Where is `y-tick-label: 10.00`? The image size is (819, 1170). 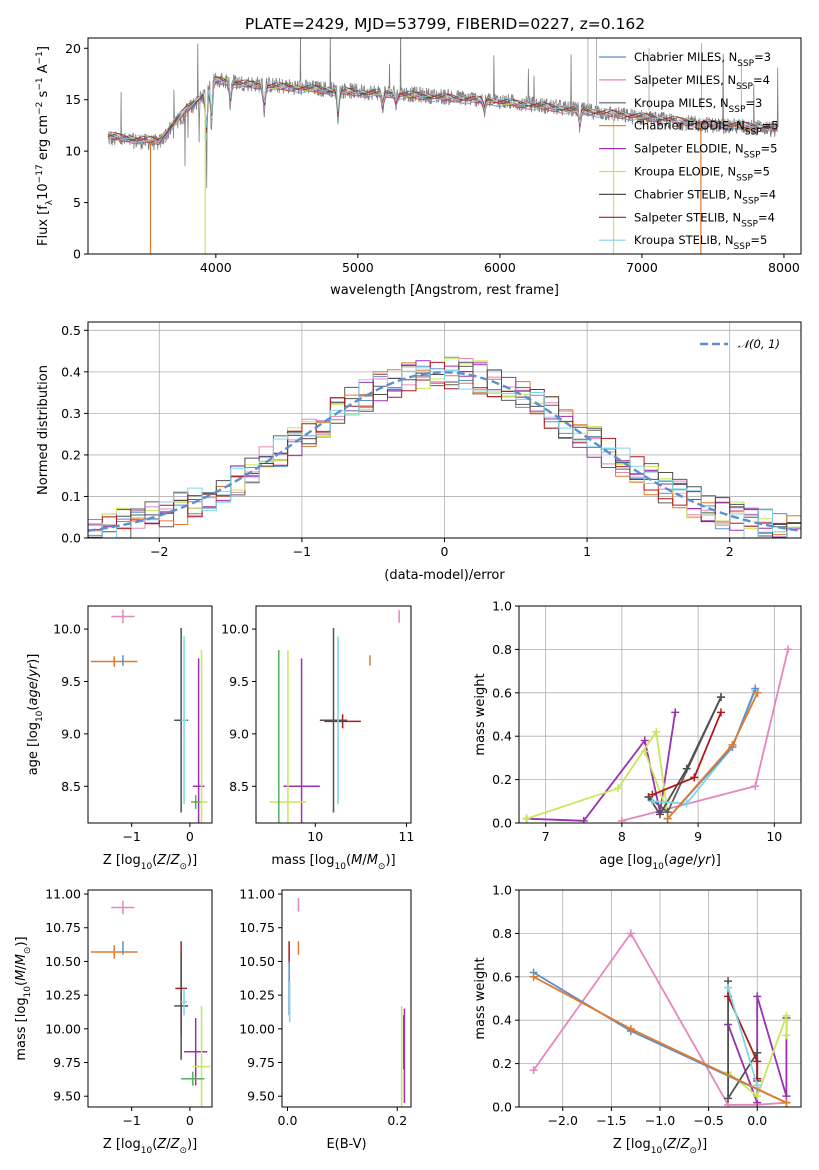 y-tick-label: 10.00 is located at coordinates (257, 1028).